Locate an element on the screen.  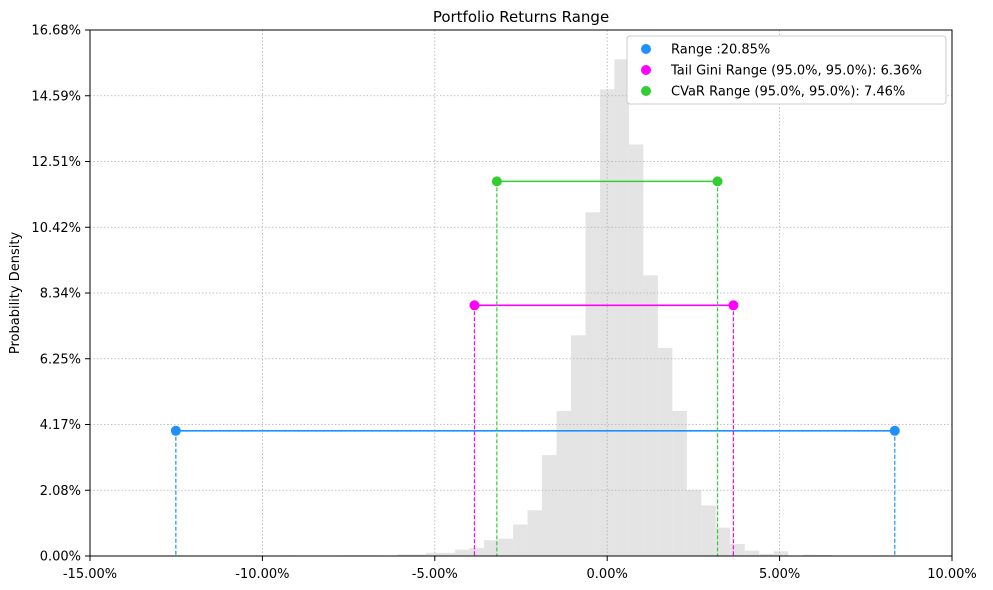
y-tick-label: 10.42% is located at coordinates (56, 228).